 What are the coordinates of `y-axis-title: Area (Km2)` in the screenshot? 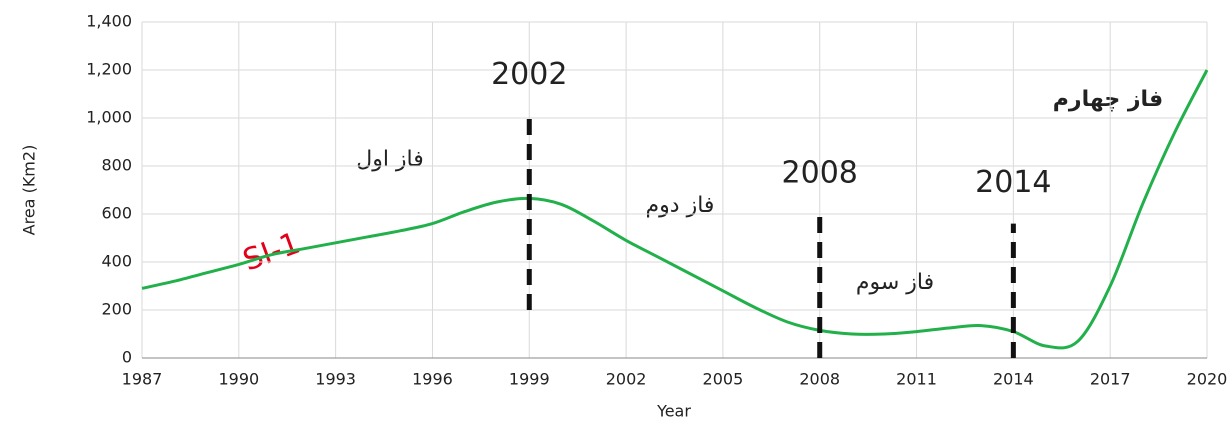 It's located at (29, 190).